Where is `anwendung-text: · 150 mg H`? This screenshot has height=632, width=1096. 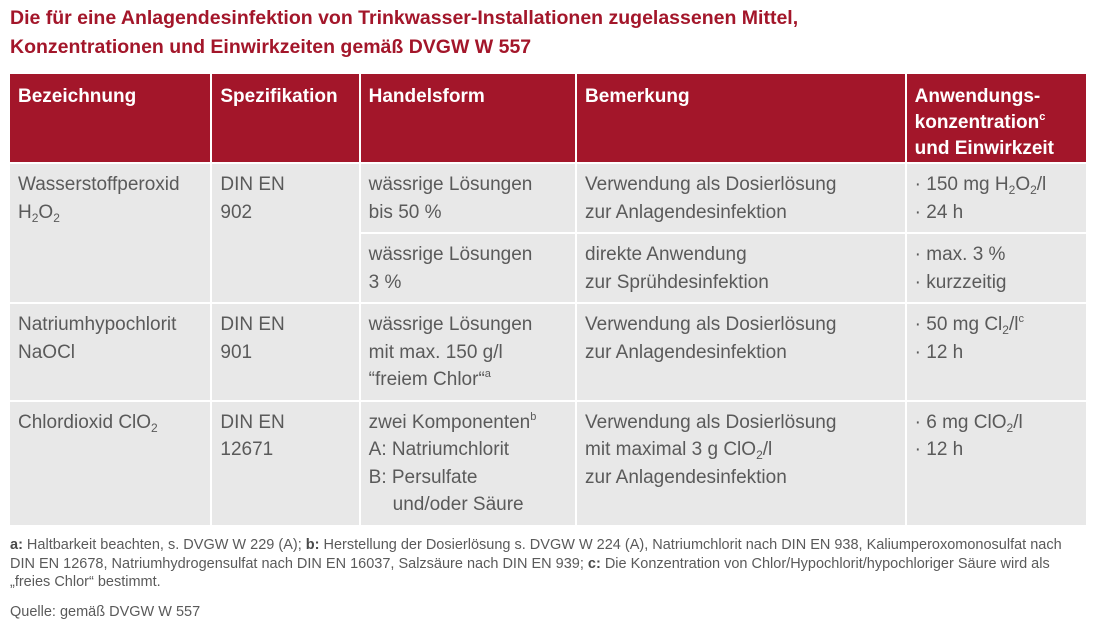
anwendung-text: · 150 mg H is located at coordinates (961, 184).